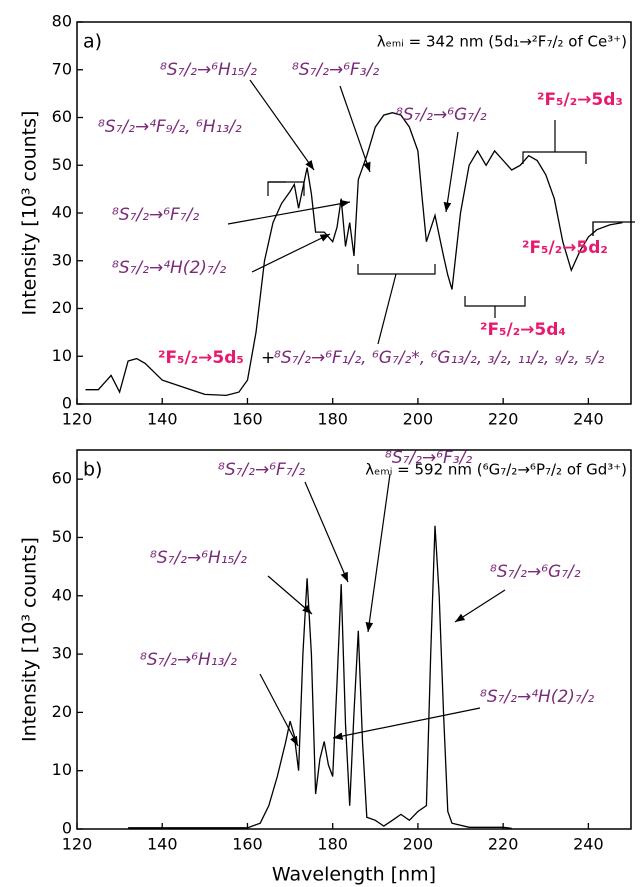 This screenshot has width=640, height=887. Describe the element at coordinates (92, 470) in the screenshot. I see `panel-label: b)` at that location.